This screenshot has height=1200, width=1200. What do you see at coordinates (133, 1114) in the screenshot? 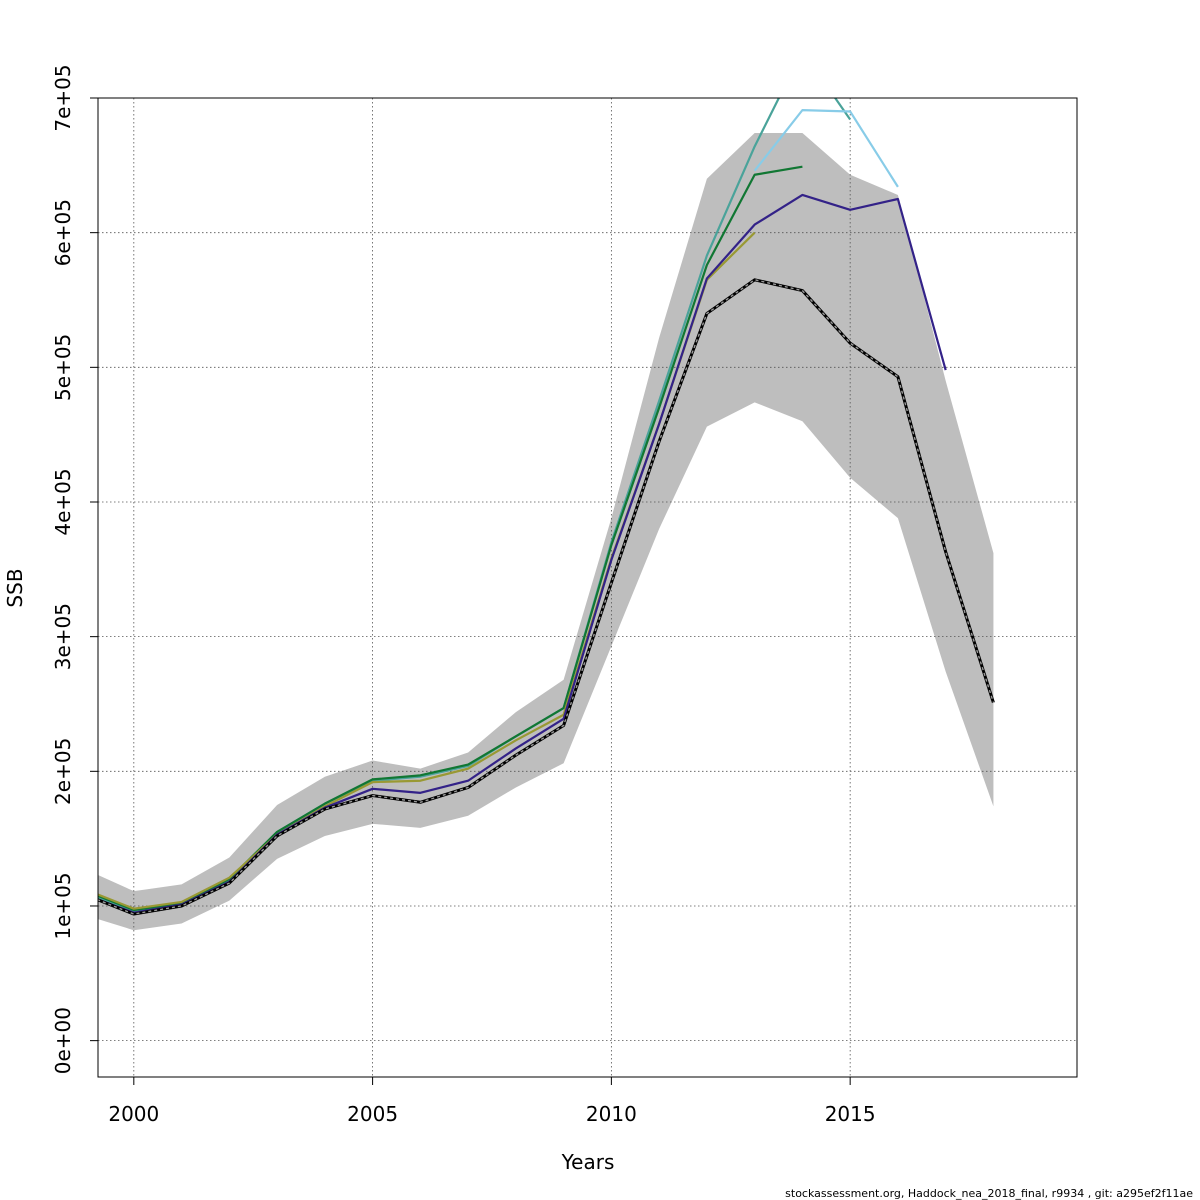
I see `x-tick-label-2000: 2000` at bounding box center [133, 1114].